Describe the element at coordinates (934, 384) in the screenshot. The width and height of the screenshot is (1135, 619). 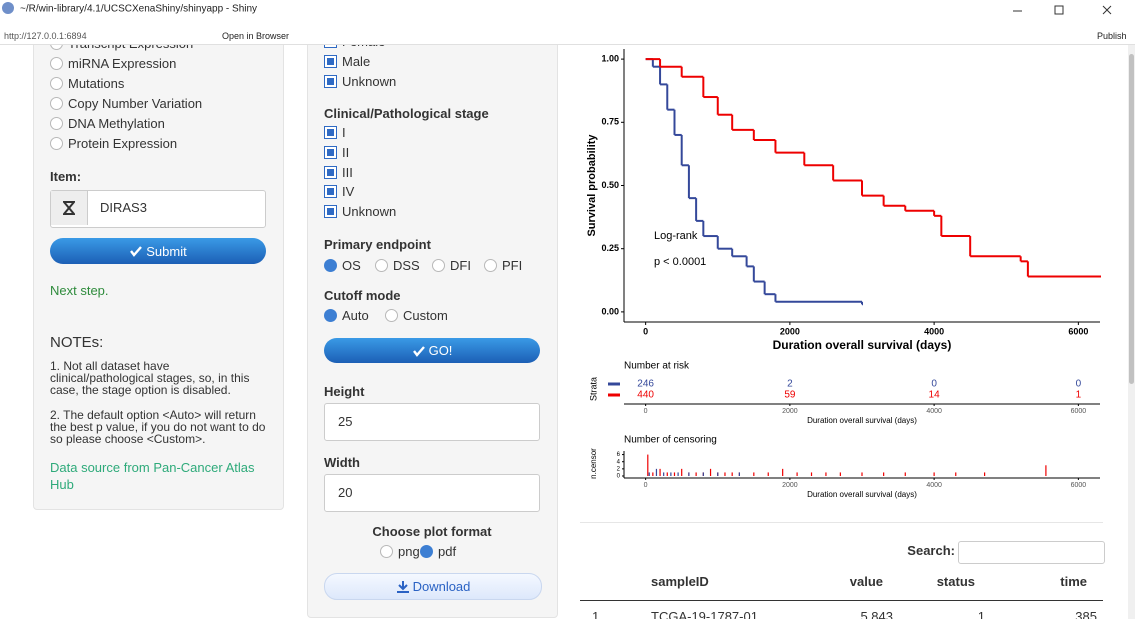
I see `risk-count: 0` at that location.